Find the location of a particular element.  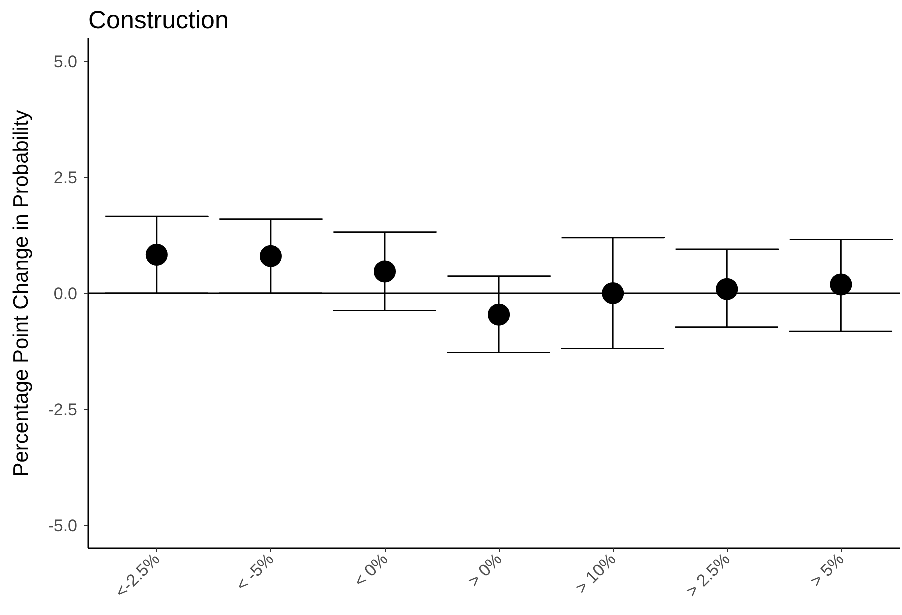

y-tick-label: 0.0 is located at coordinates (66, 294).